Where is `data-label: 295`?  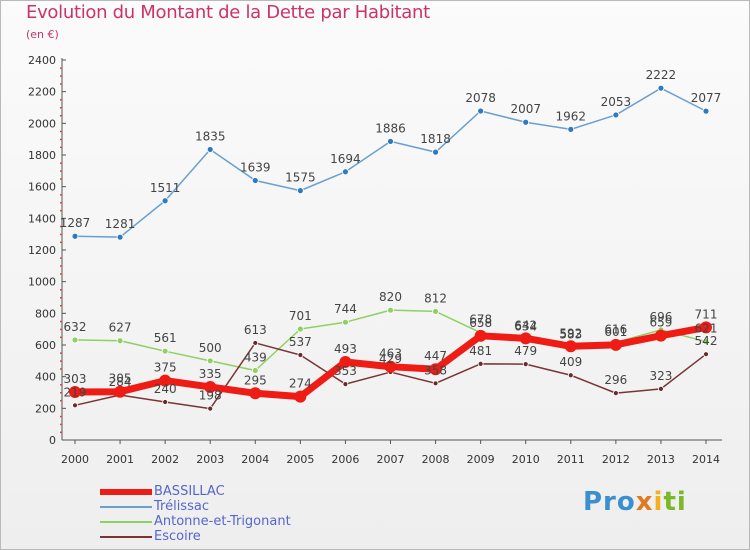
data-label: 295 is located at coordinates (255, 380).